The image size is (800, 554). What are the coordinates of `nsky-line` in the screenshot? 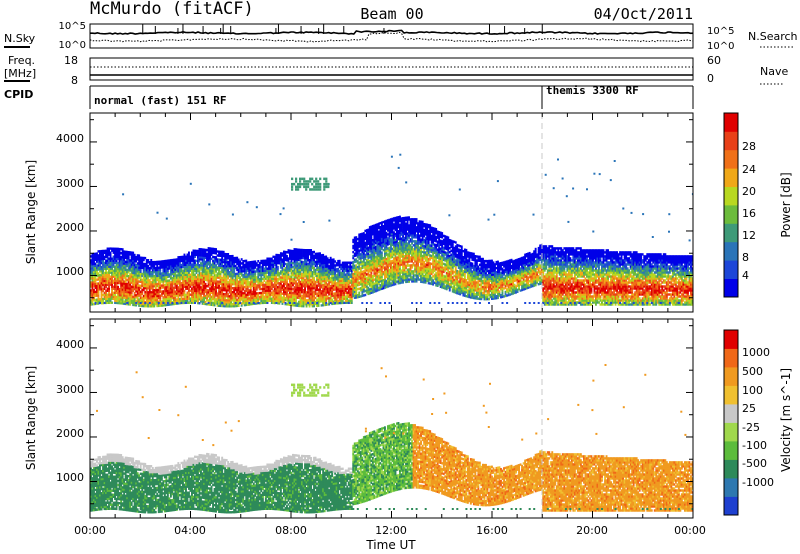 It's located at (392, 32).